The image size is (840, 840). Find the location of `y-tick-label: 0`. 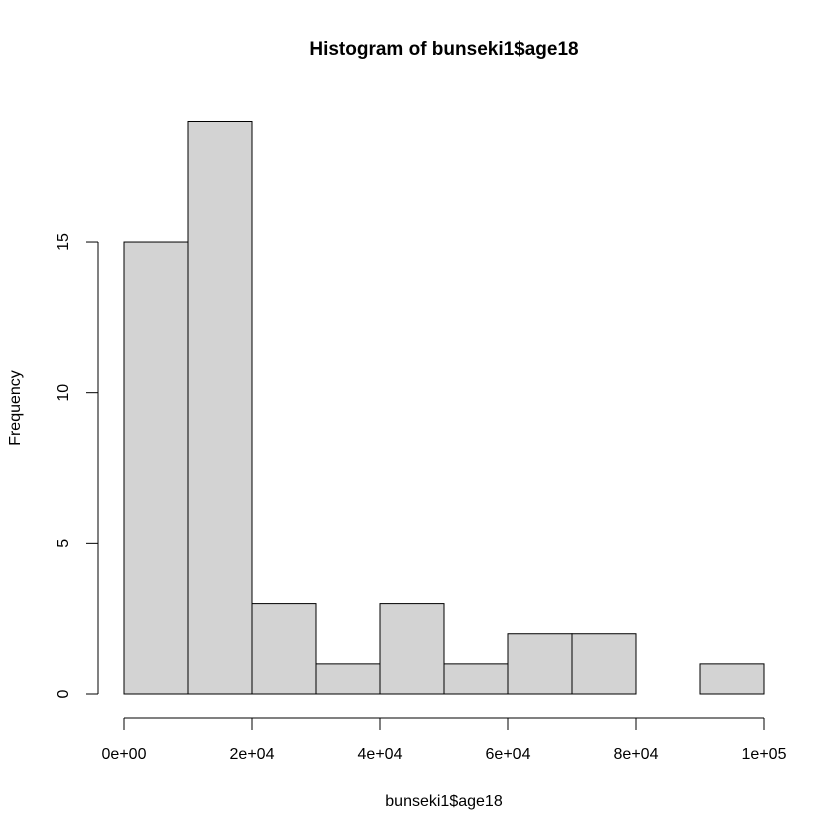

y-tick-label: 0 is located at coordinates (63, 693).